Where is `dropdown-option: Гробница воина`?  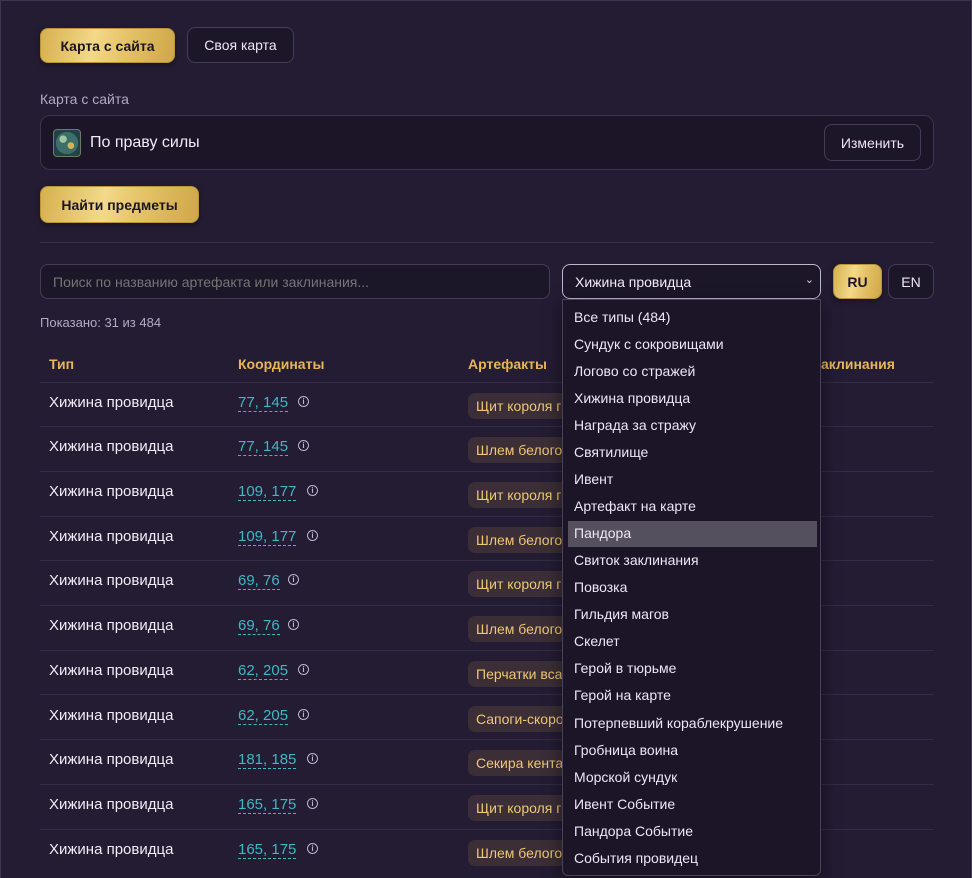
dropdown-option: Гробница воина is located at coordinates (626, 750).